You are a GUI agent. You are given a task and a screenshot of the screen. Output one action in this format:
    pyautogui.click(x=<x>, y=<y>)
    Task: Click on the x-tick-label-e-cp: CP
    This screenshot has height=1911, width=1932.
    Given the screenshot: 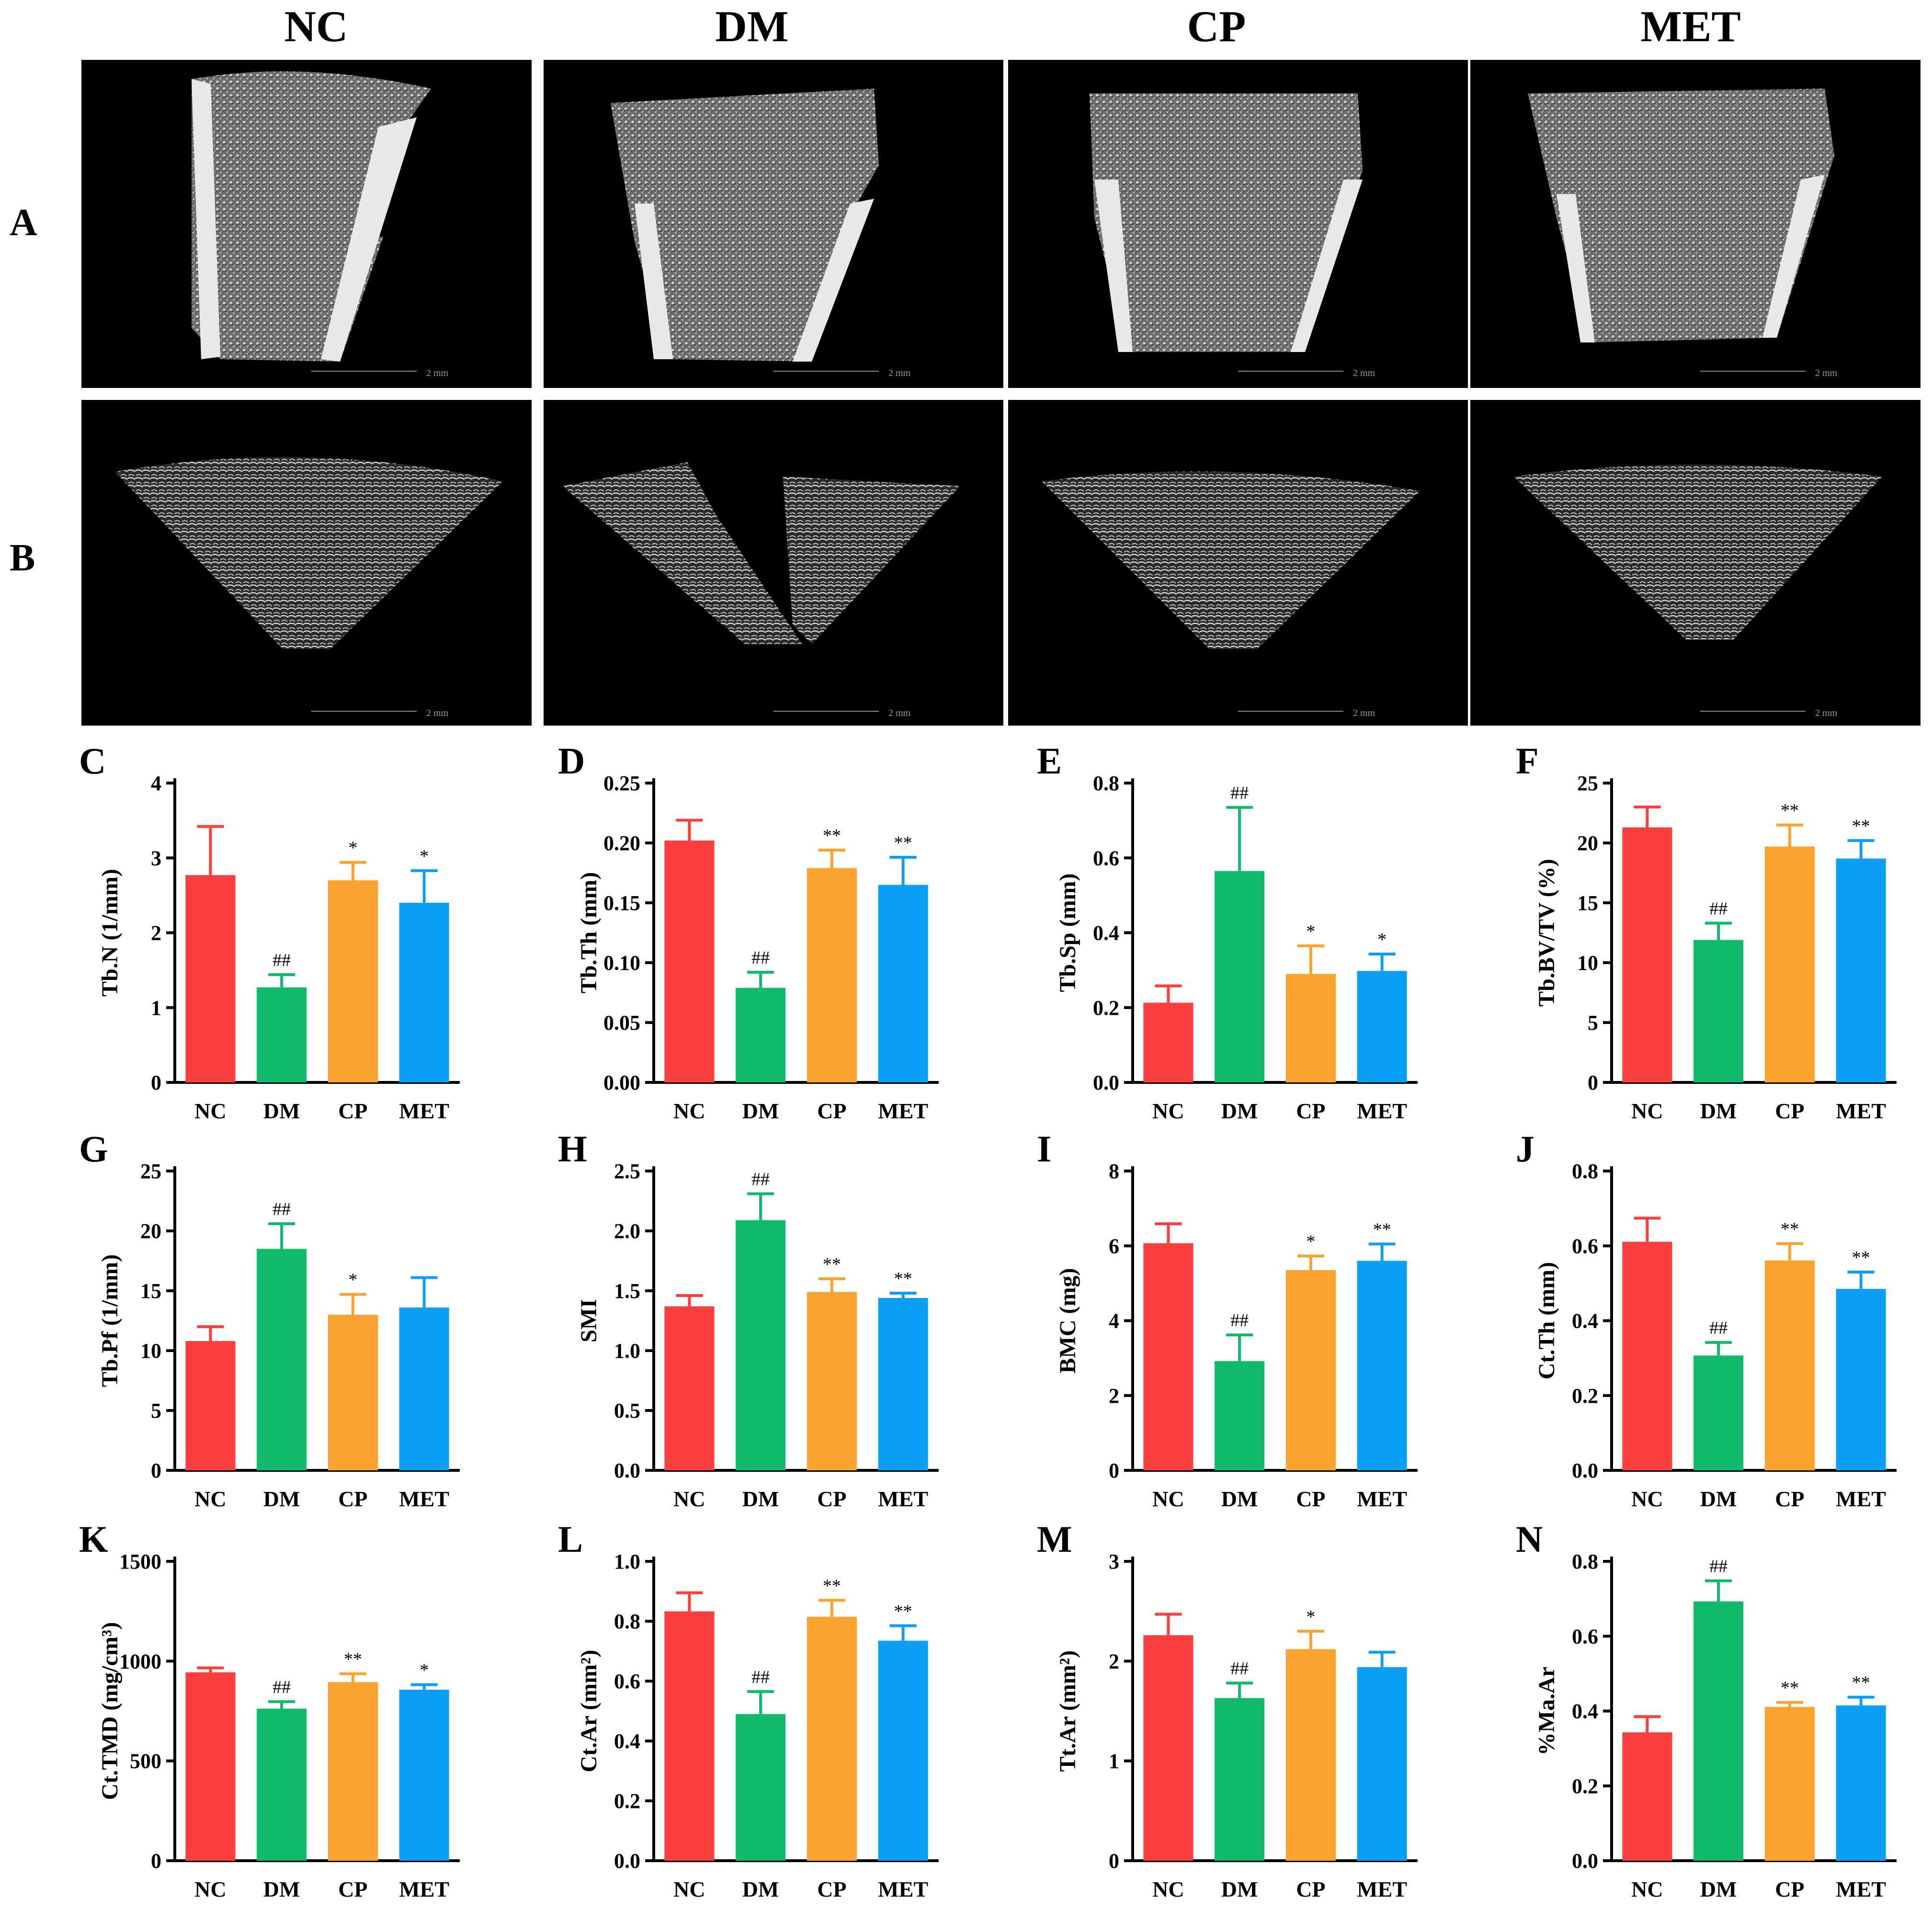 What is the action you would take?
    pyautogui.click(x=1311, y=1111)
    